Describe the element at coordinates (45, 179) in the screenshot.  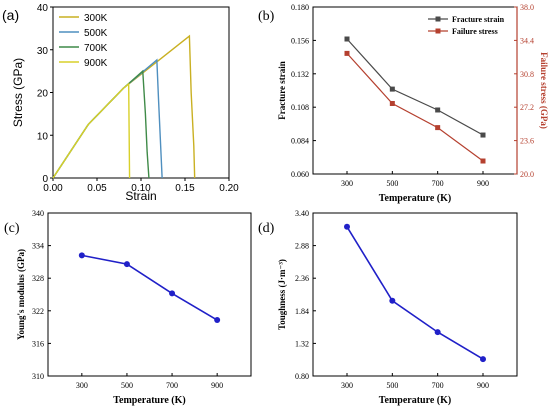
I see `y-tick-label: 0` at that location.